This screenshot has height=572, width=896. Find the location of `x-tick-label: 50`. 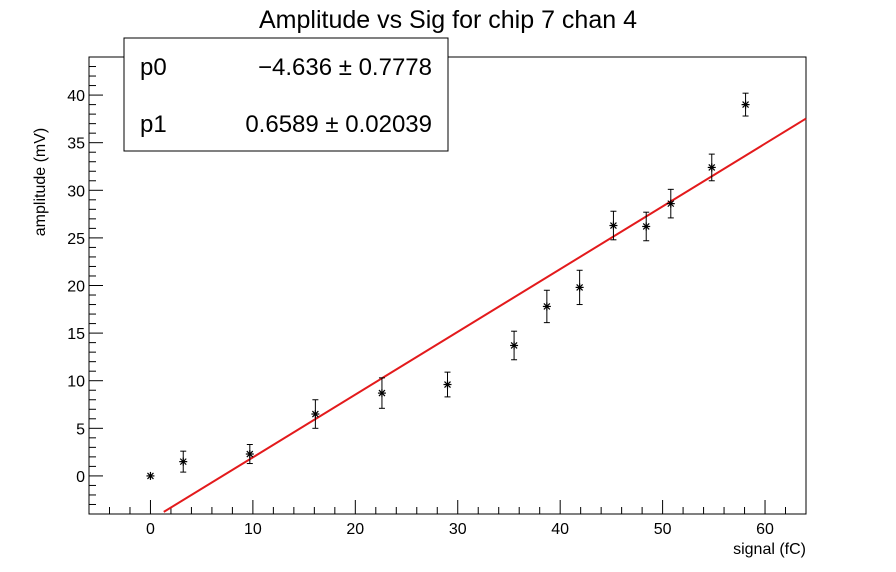

x-tick-label: 50 is located at coordinates (663, 529).